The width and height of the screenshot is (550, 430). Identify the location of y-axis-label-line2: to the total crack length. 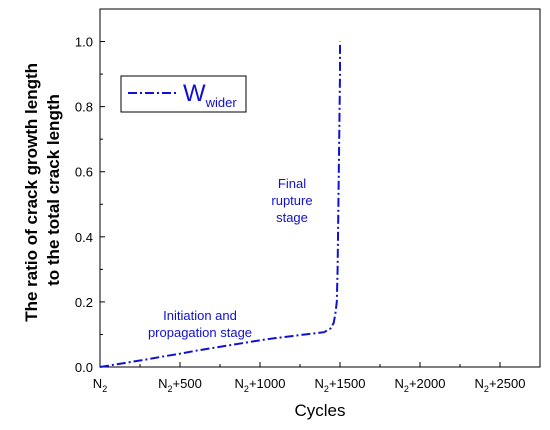
(53, 190).